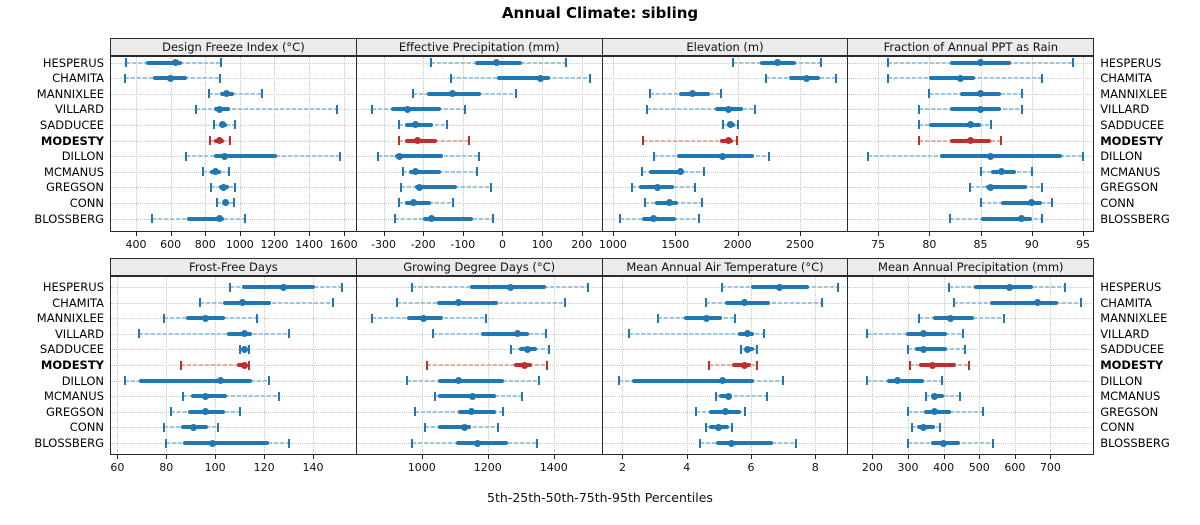 Image resolution: width=1200 pixels, height=525 pixels. What do you see at coordinates (799, 244) in the screenshot?
I see `x-tick-label: 2500` at bounding box center [799, 244].